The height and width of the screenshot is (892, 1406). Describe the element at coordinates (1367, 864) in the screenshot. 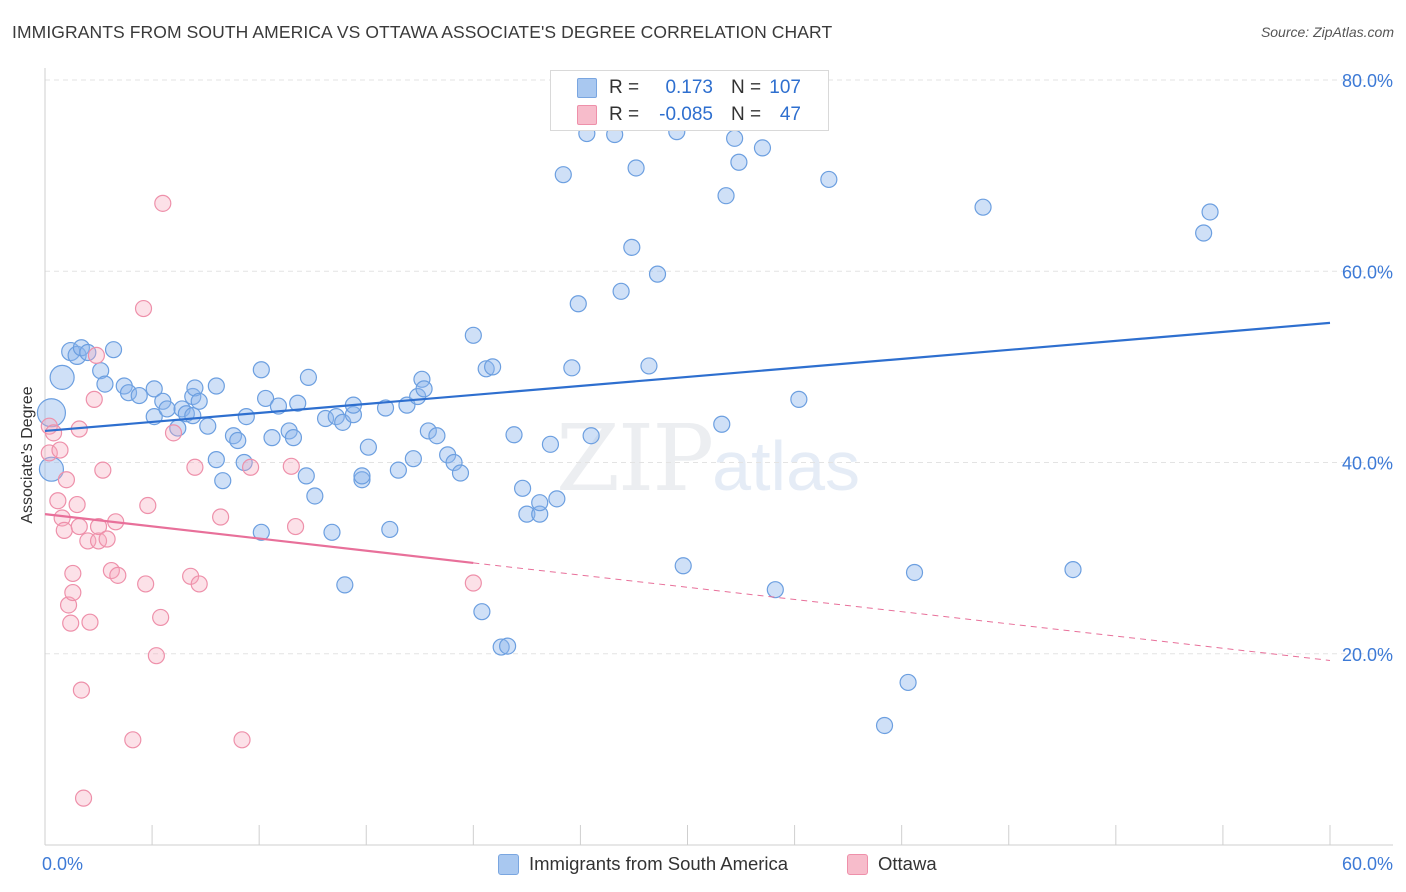

I see `x-tick-label: 60.0%` at that location.